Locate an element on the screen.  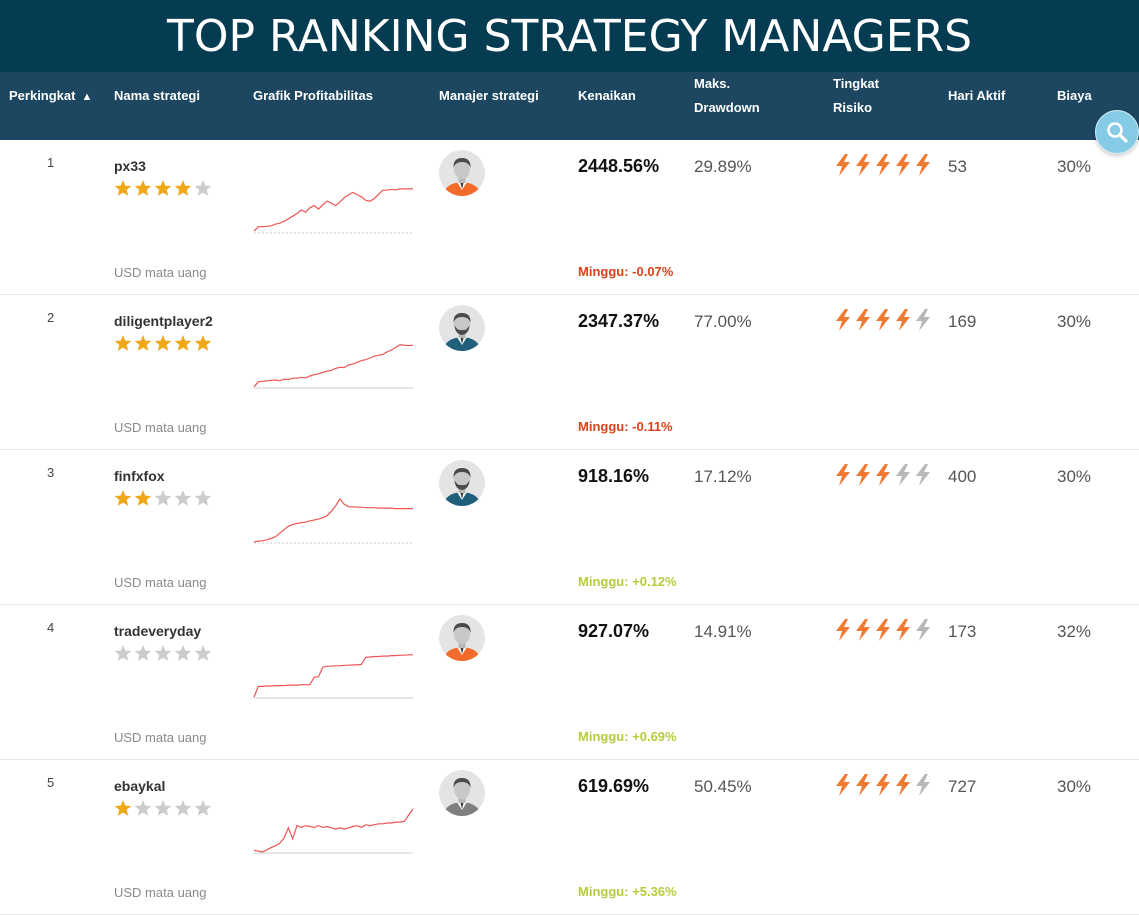
column-header-chart: Grafik Profitabilitas is located at coordinates (313, 95).